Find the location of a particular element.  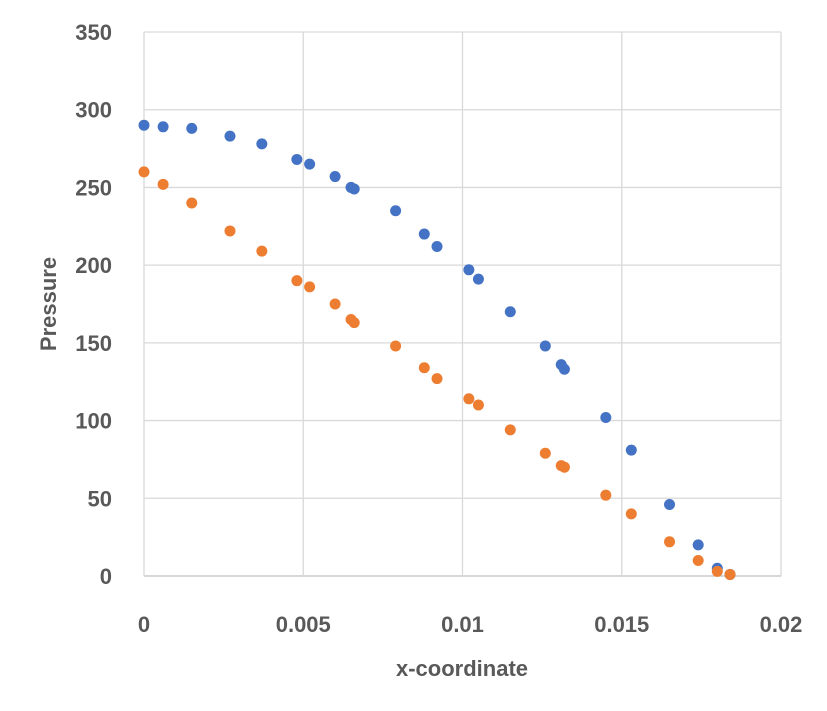

x-tick-label: 0.015 is located at coordinates (621, 624).